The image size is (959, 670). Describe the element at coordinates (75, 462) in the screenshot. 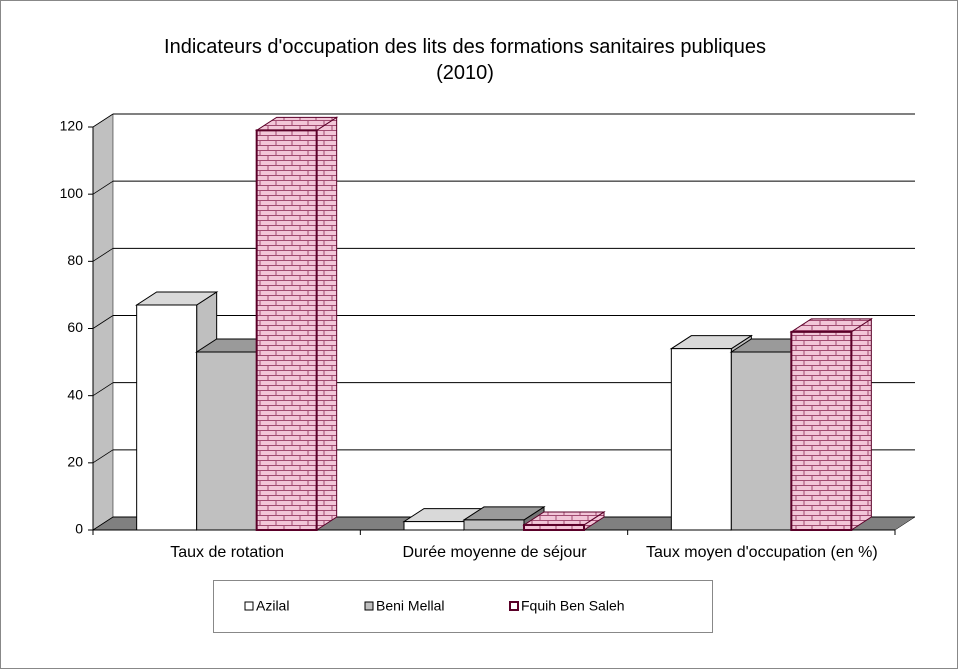

I see `y-tick-label: 20` at that location.